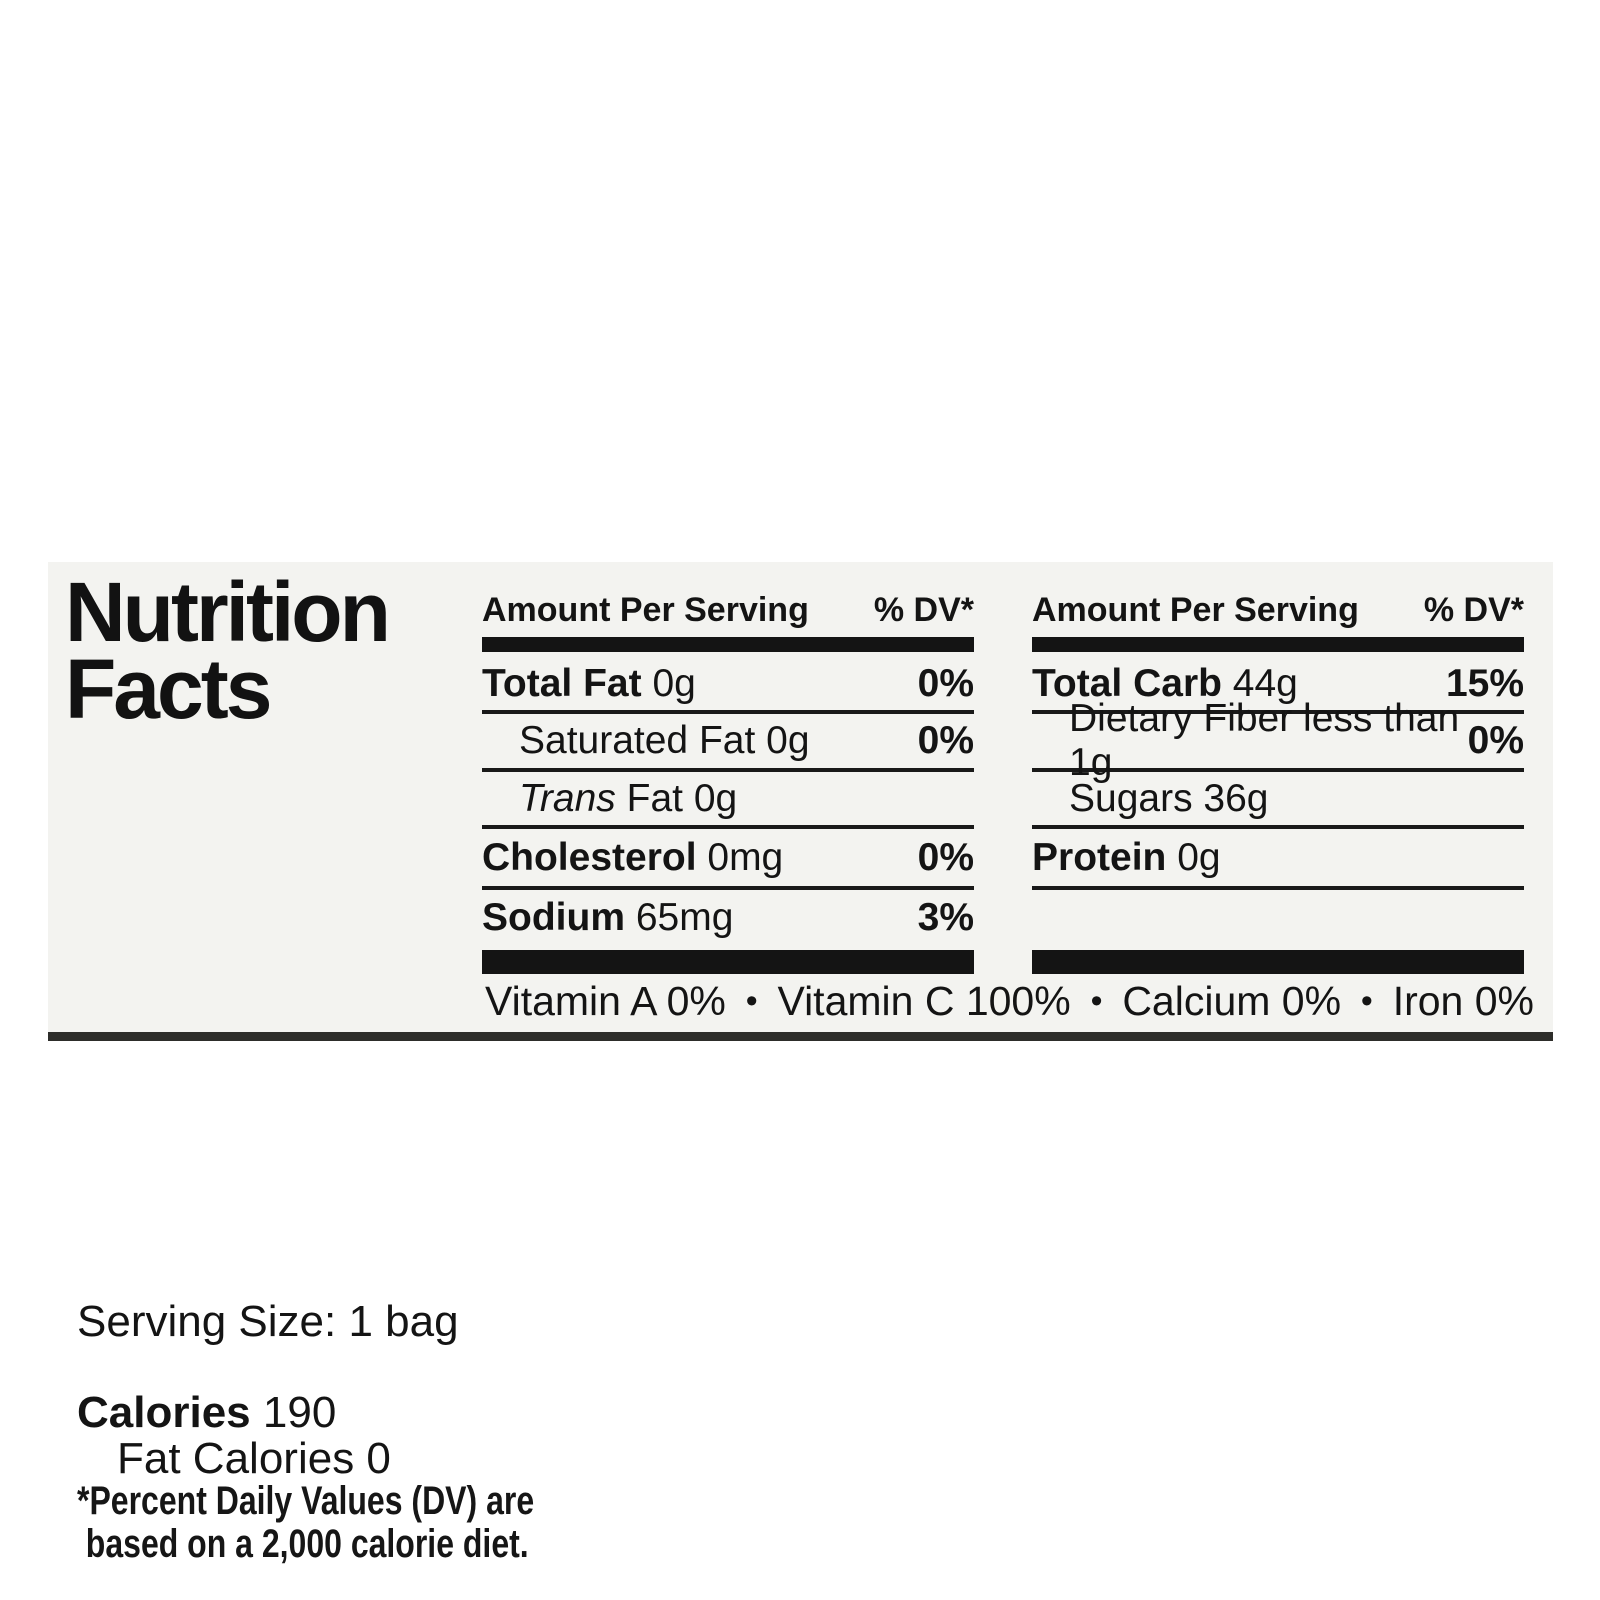 The image size is (1600, 1600). What do you see at coordinates (306, 1501) in the screenshot?
I see `footnote-line-1: *Percent Daily Values (DV) are` at bounding box center [306, 1501].